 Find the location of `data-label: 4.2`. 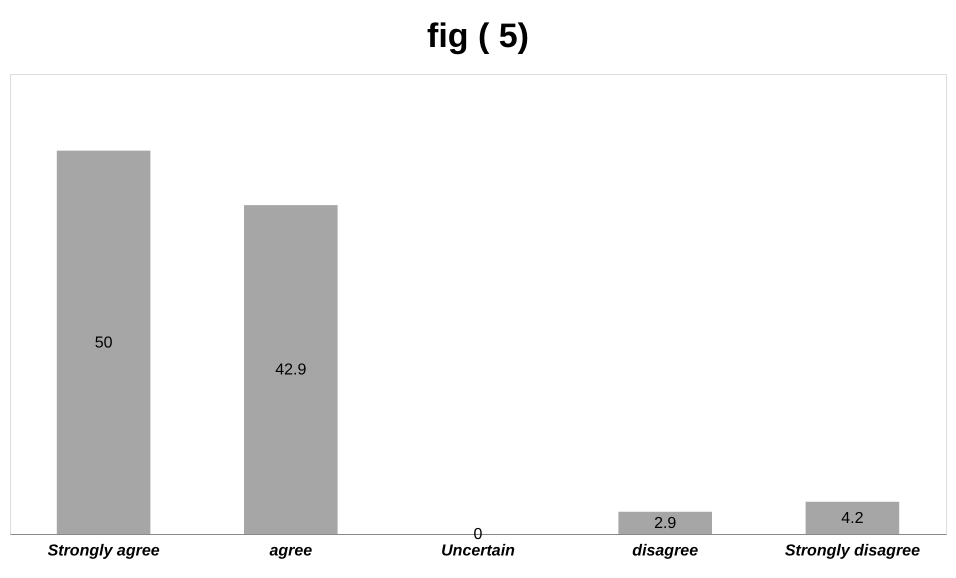

data-label: 4.2 is located at coordinates (852, 518).